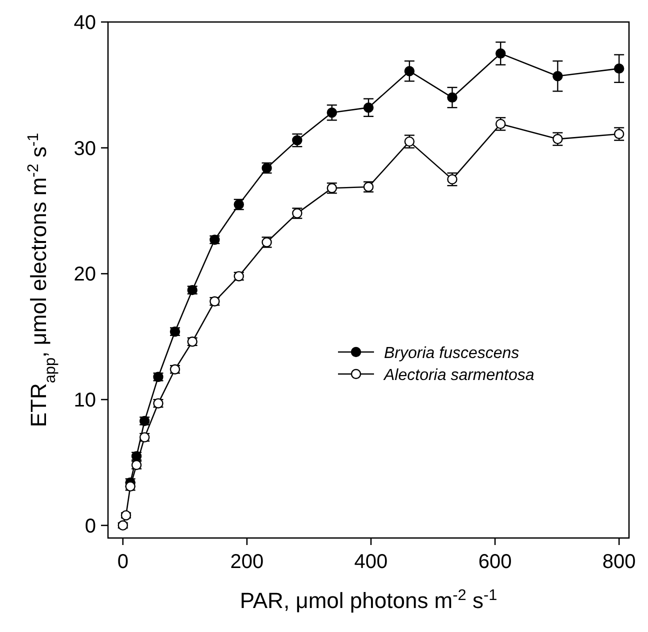 The width and height of the screenshot is (648, 632). Describe the element at coordinates (371, 562) in the screenshot. I see `x-tick-label: 400` at that location.